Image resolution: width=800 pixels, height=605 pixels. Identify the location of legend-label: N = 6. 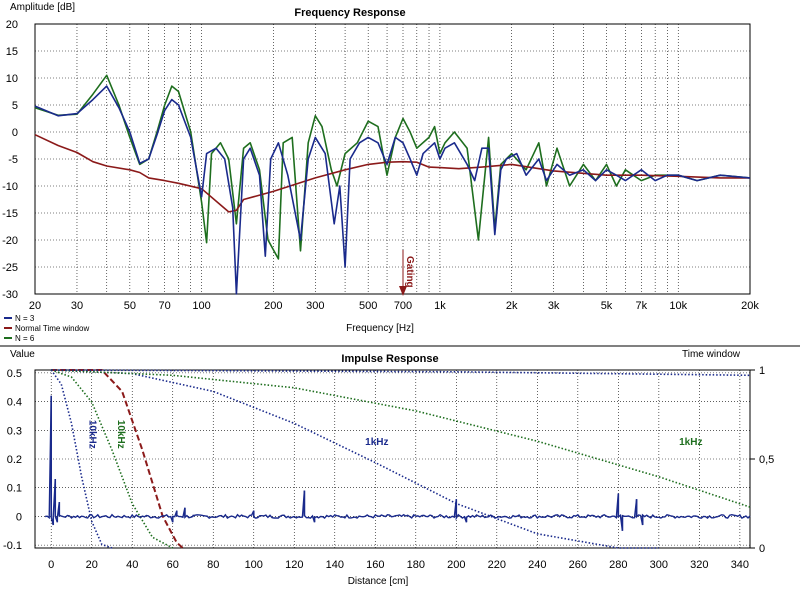
(25, 338).